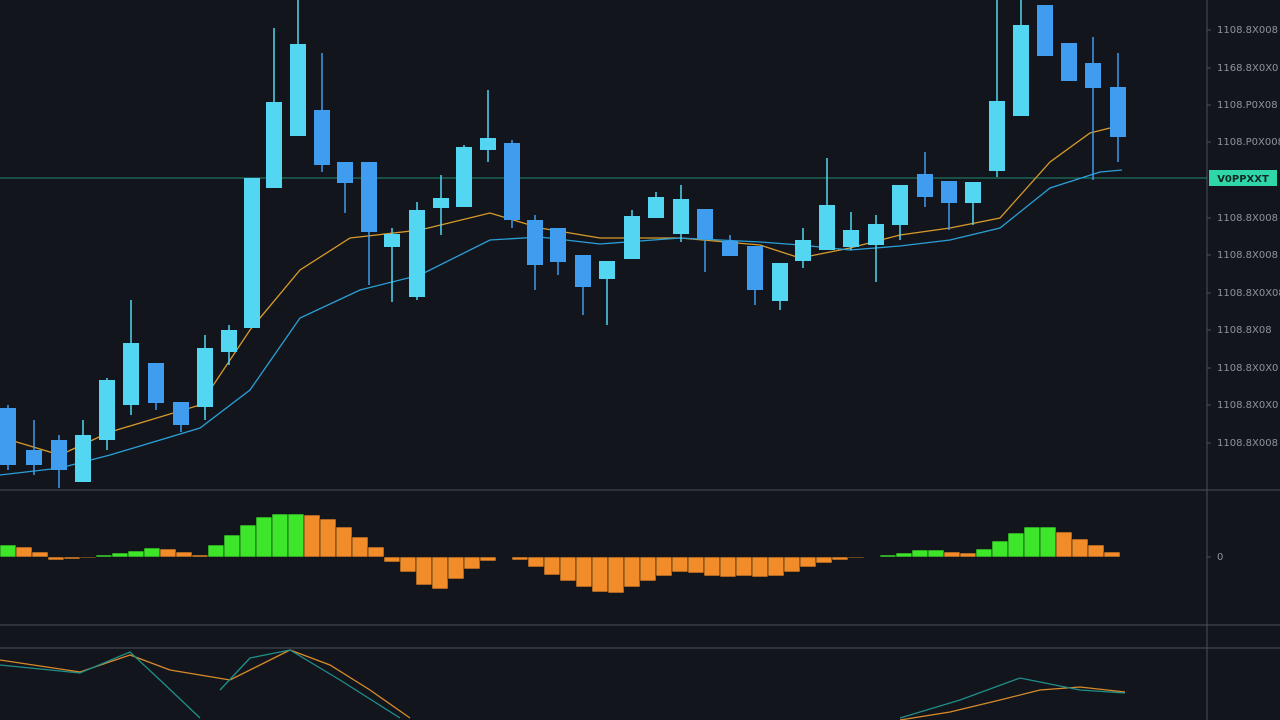 The height and width of the screenshot is (720, 1280). Describe the element at coordinates (1248, 293) in the screenshot. I see `y-tick-label: 1108.8X0X08` at that location.